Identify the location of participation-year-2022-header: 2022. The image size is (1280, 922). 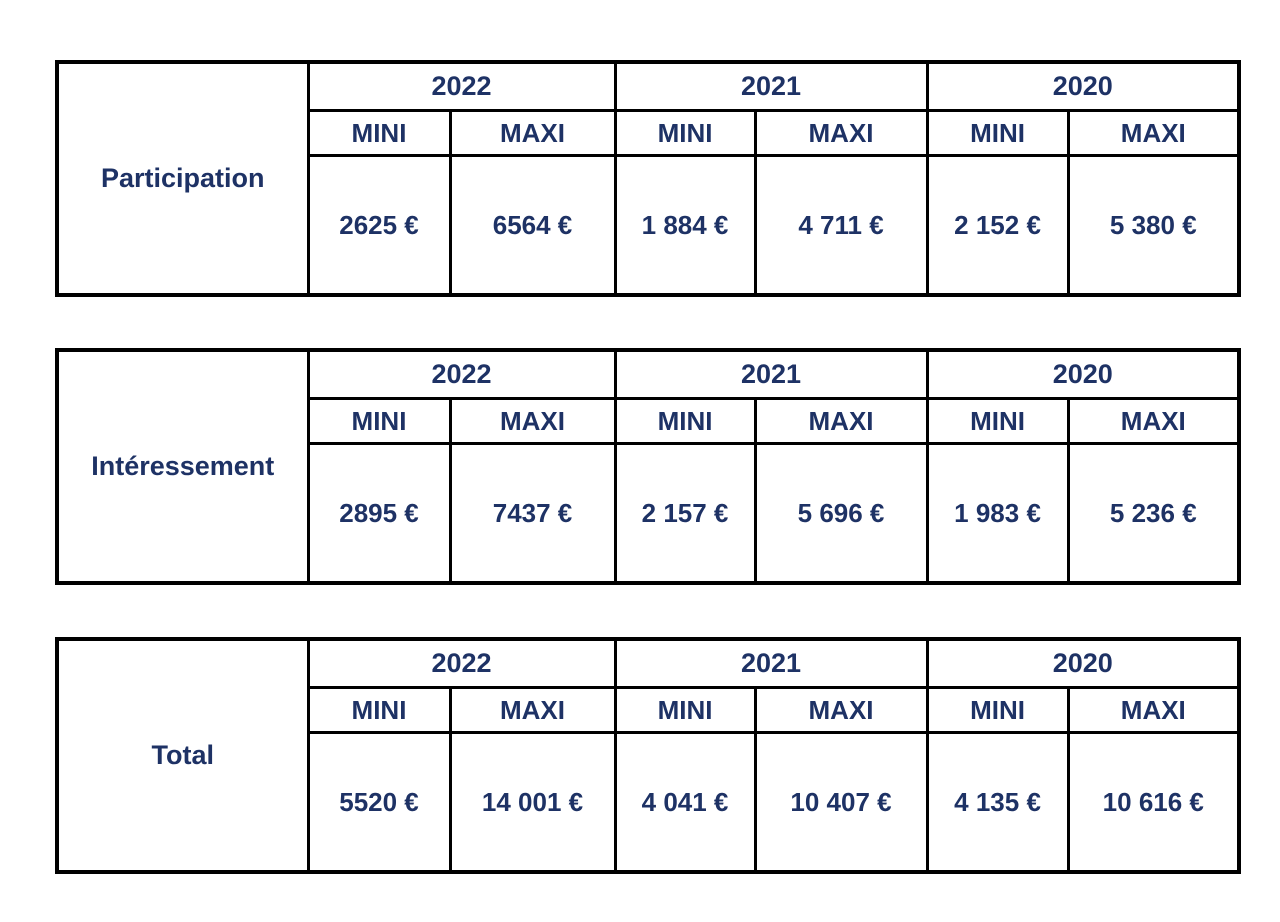
(461, 86).